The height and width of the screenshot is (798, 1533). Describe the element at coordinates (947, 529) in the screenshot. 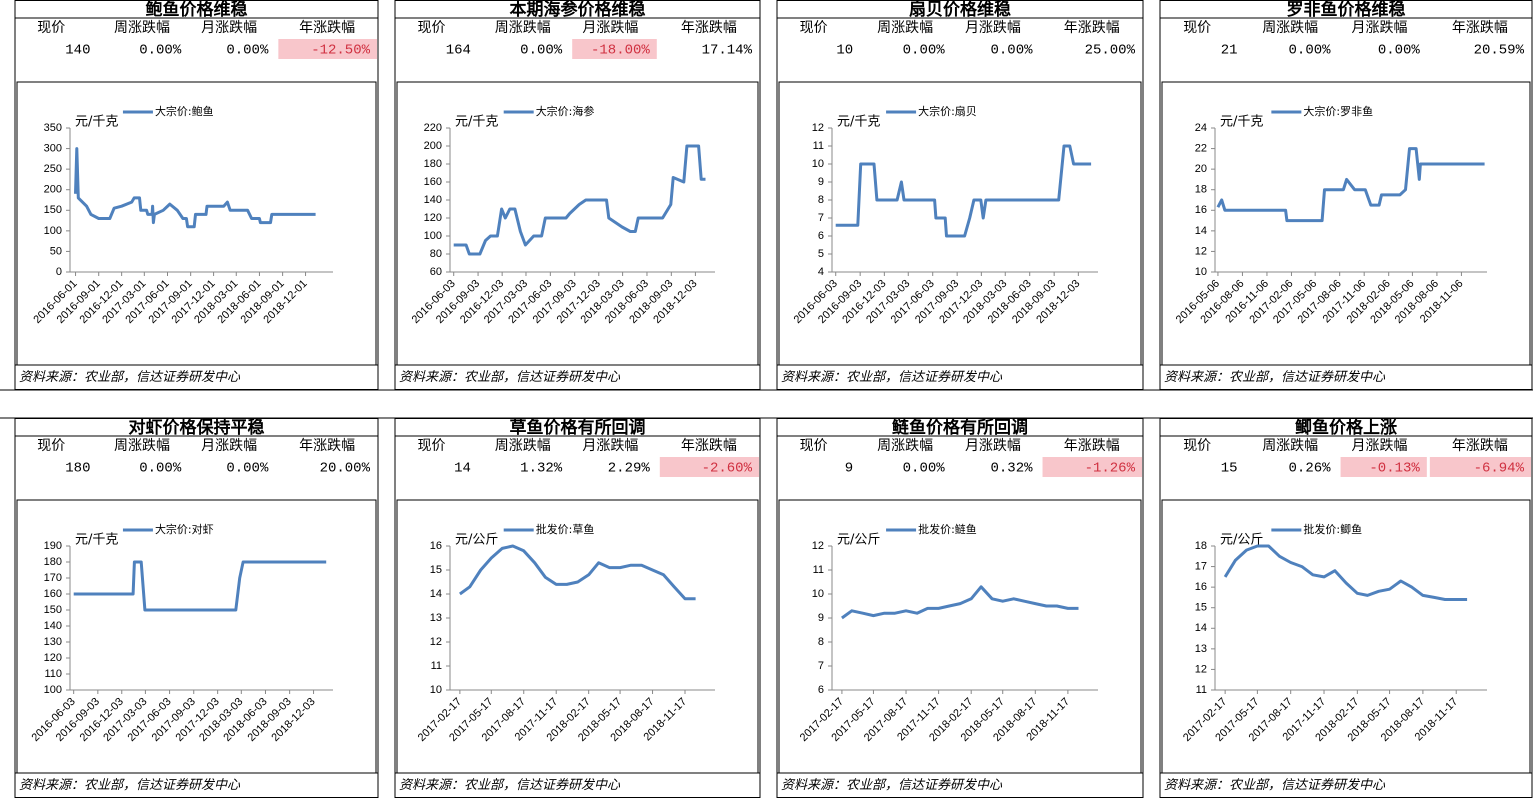

I see `legend-label: 批发价:鲢鱼` at that location.